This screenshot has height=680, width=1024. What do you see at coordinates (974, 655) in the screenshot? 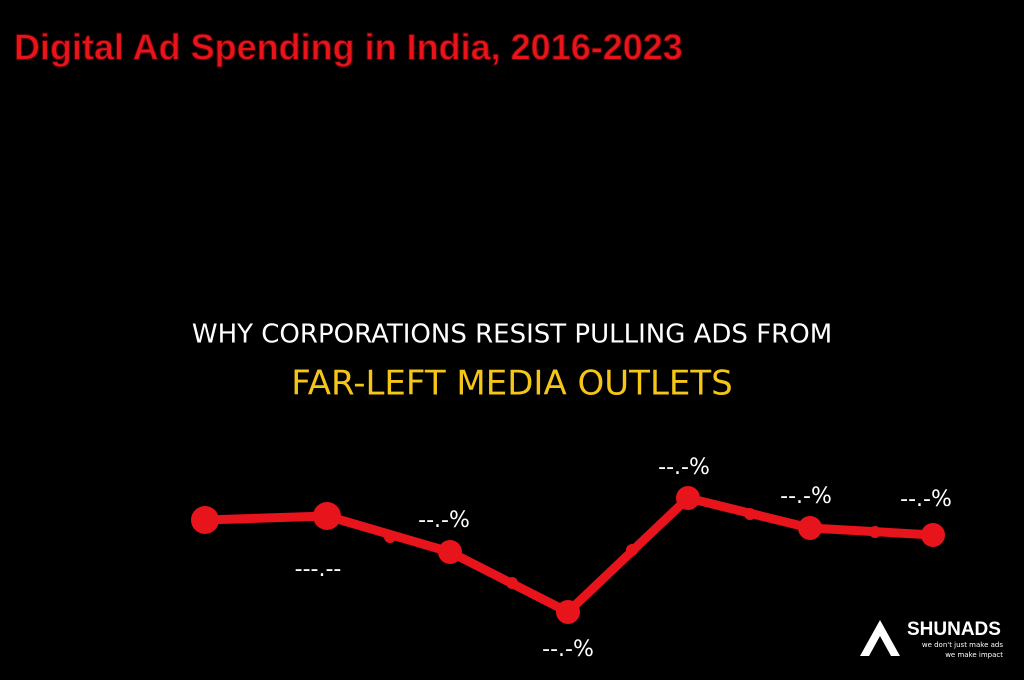
I see `logo-tagline: we make impact` at bounding box center [974, 655].